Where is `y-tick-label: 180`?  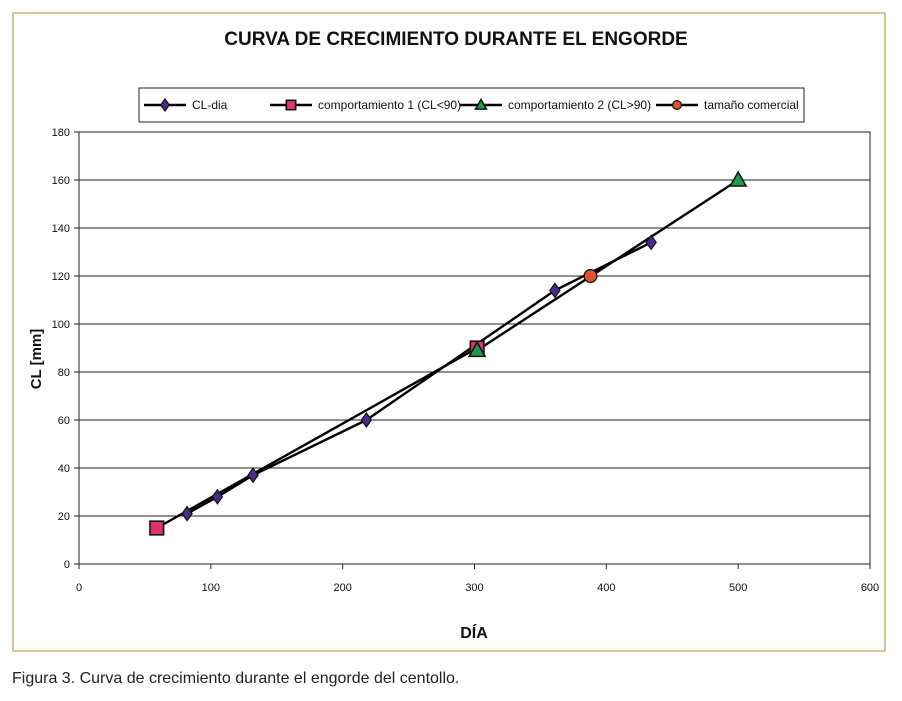
y-tick-label: 180 is located at coordinates (61, 133).